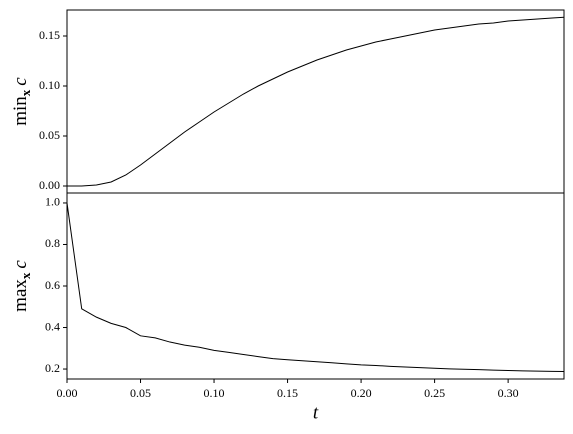  Describe the element at coordinates (508, 393) in the screenshot. I see `x-tick-label: 0.30` at that location.